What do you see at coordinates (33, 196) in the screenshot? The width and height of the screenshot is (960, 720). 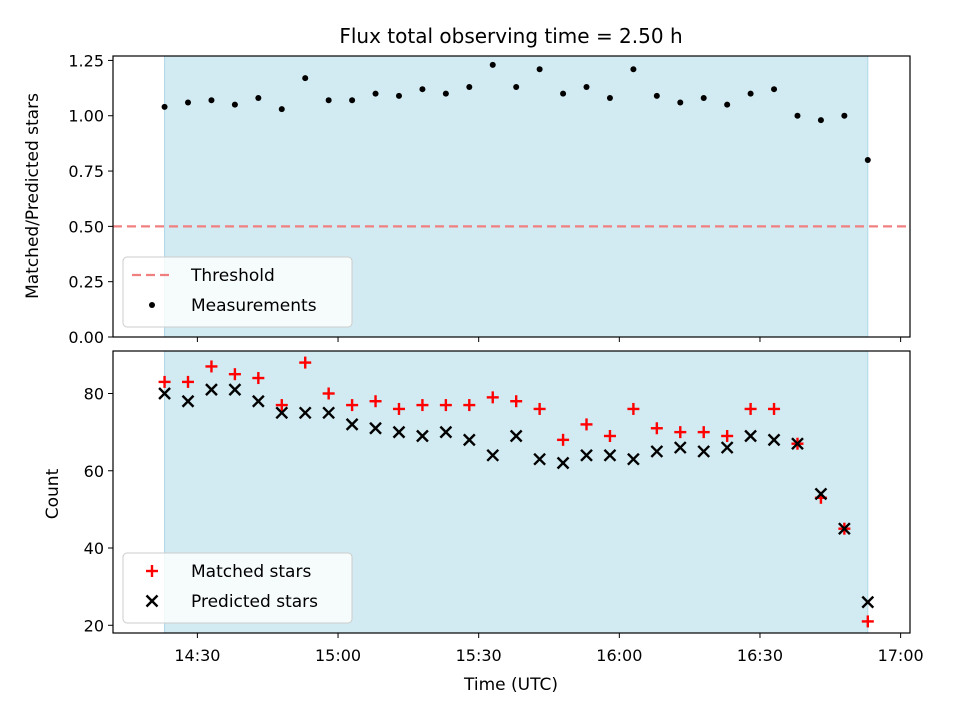 I see `y-axis-label-top: Matched/Predicted stars` at bounding box center [33, 196].